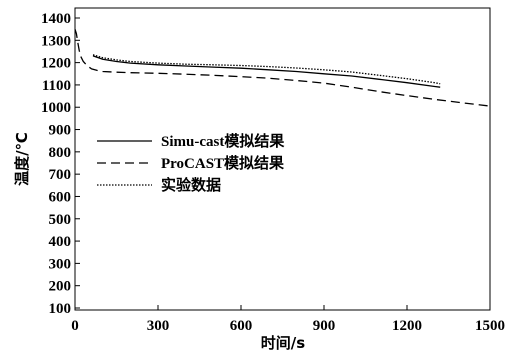 This screenshot has width=510, height=354. I want to click on y-tick-label: 400, so click(60, 242).